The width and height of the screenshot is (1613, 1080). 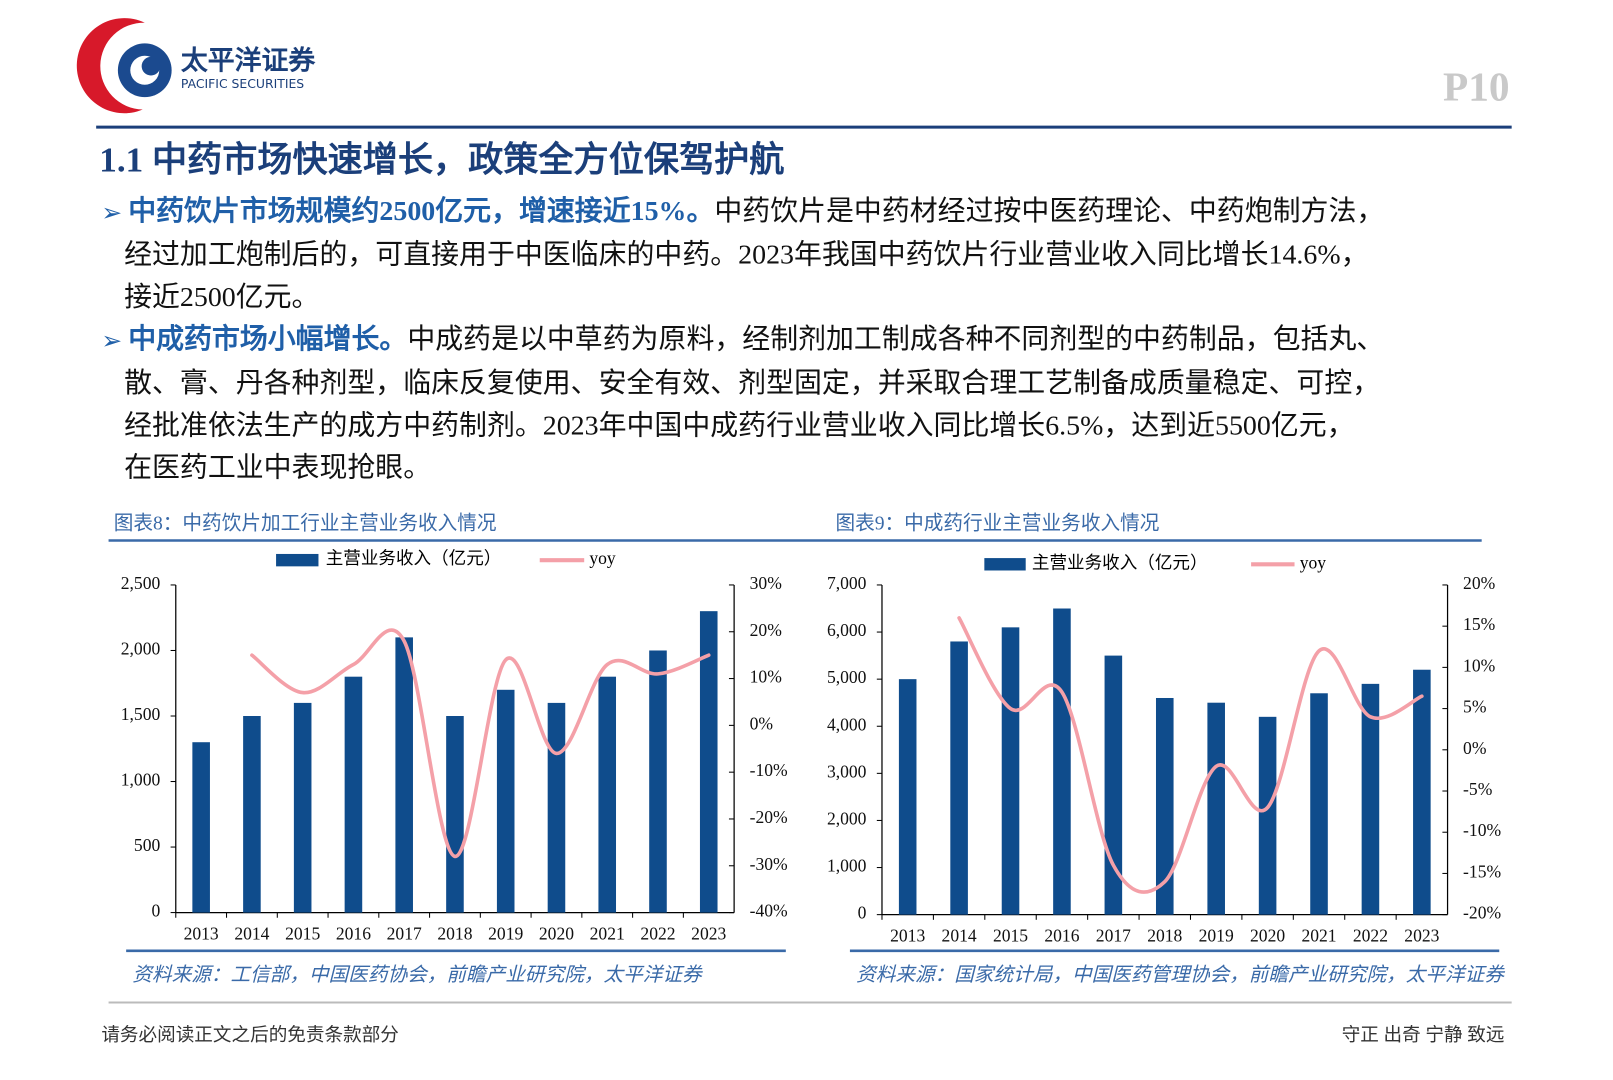 What do you see at coordinates (1482, 871) in the screenshot?
I see `tick-label: -15%` at bounding box center [1482, 871].